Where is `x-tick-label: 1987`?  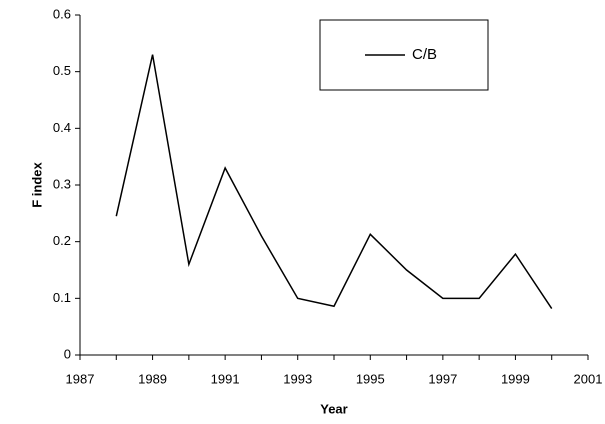
x-tick-label: 1987 is located at coordinates (80, 378).